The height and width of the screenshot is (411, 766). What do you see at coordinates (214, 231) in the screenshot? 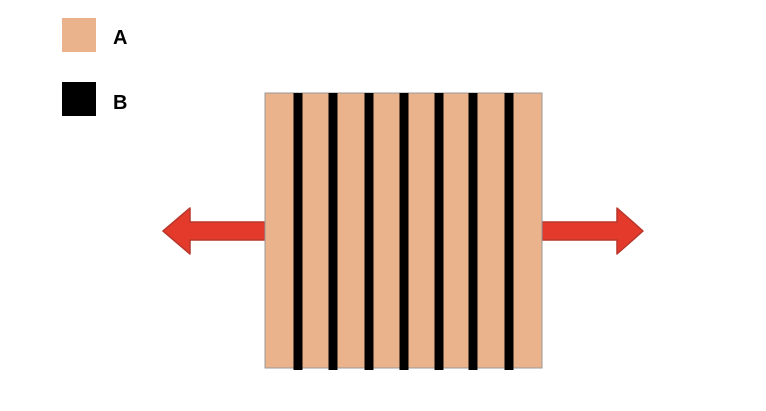
I see `left-arrow` at bounding box center [214, 231].